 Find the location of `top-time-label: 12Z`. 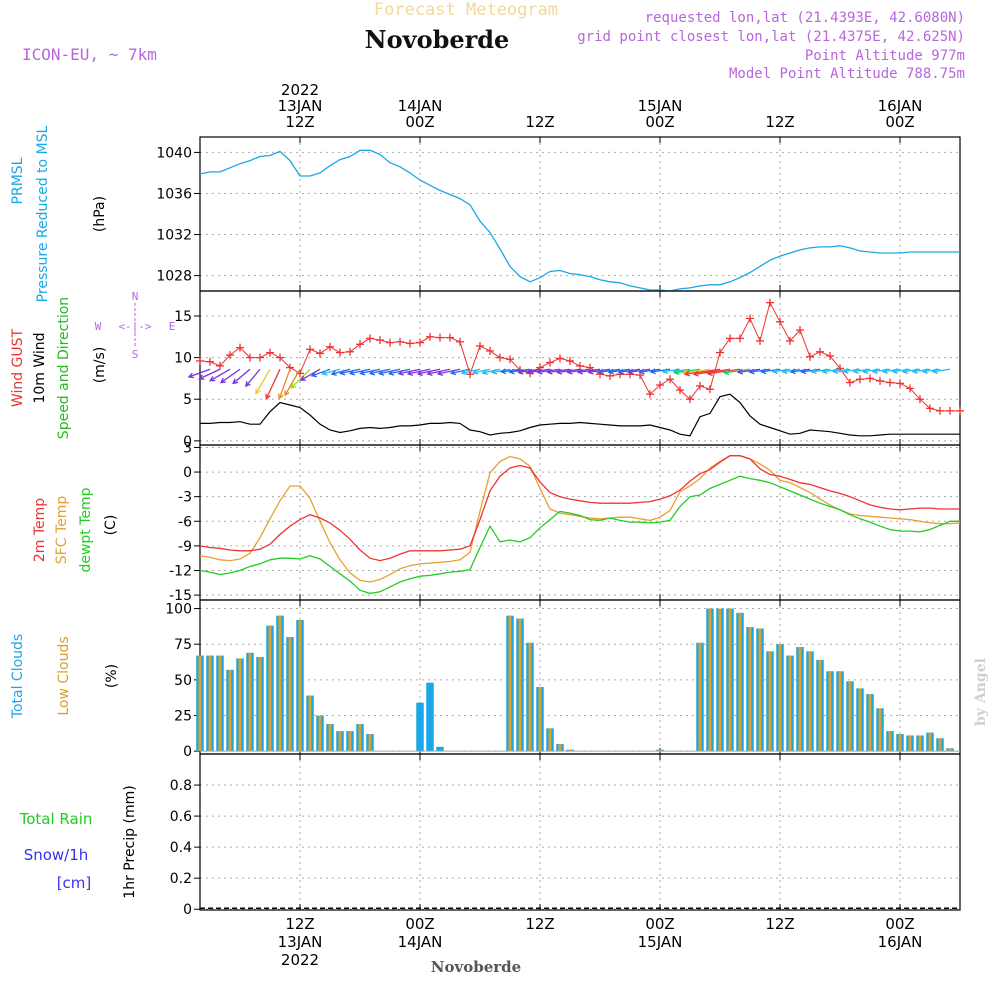

top-time-label: 12Z is located at coordinates (779, 122).